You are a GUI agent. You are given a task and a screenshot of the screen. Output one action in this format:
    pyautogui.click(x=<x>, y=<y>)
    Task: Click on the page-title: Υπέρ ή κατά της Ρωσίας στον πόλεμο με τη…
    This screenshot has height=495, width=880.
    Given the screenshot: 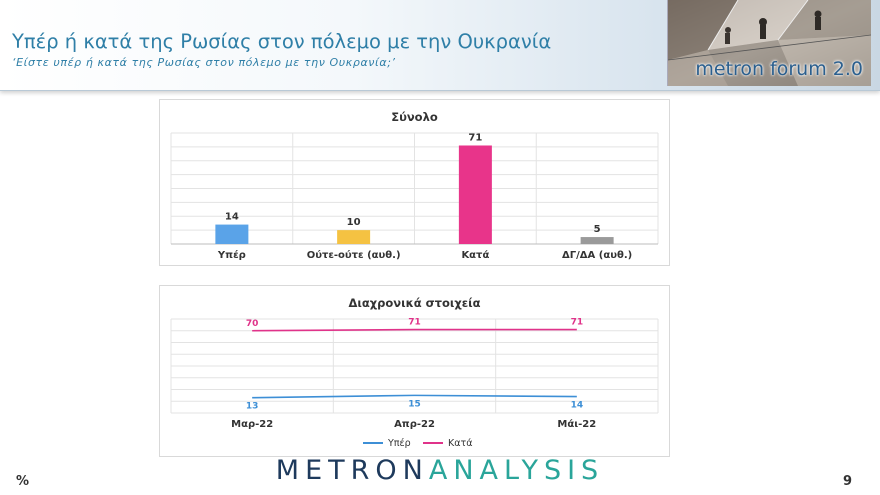 What is the action you would take?
    pyautogui.click(x=282, y=41)
    